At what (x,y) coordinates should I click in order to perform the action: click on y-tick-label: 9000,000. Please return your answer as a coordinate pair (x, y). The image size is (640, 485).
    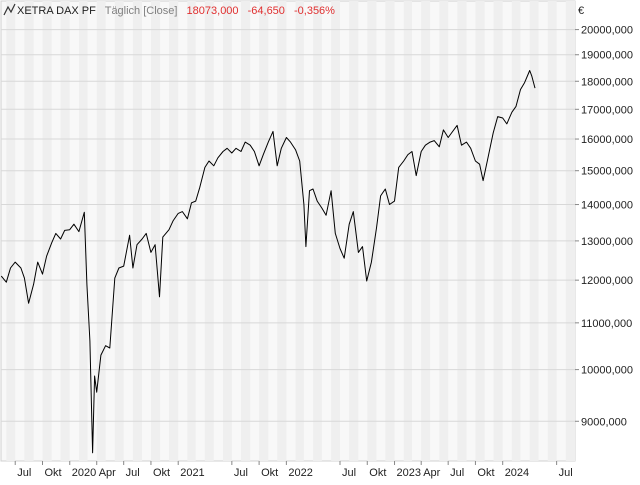
    Looking at the image, I should click on (604, 422).